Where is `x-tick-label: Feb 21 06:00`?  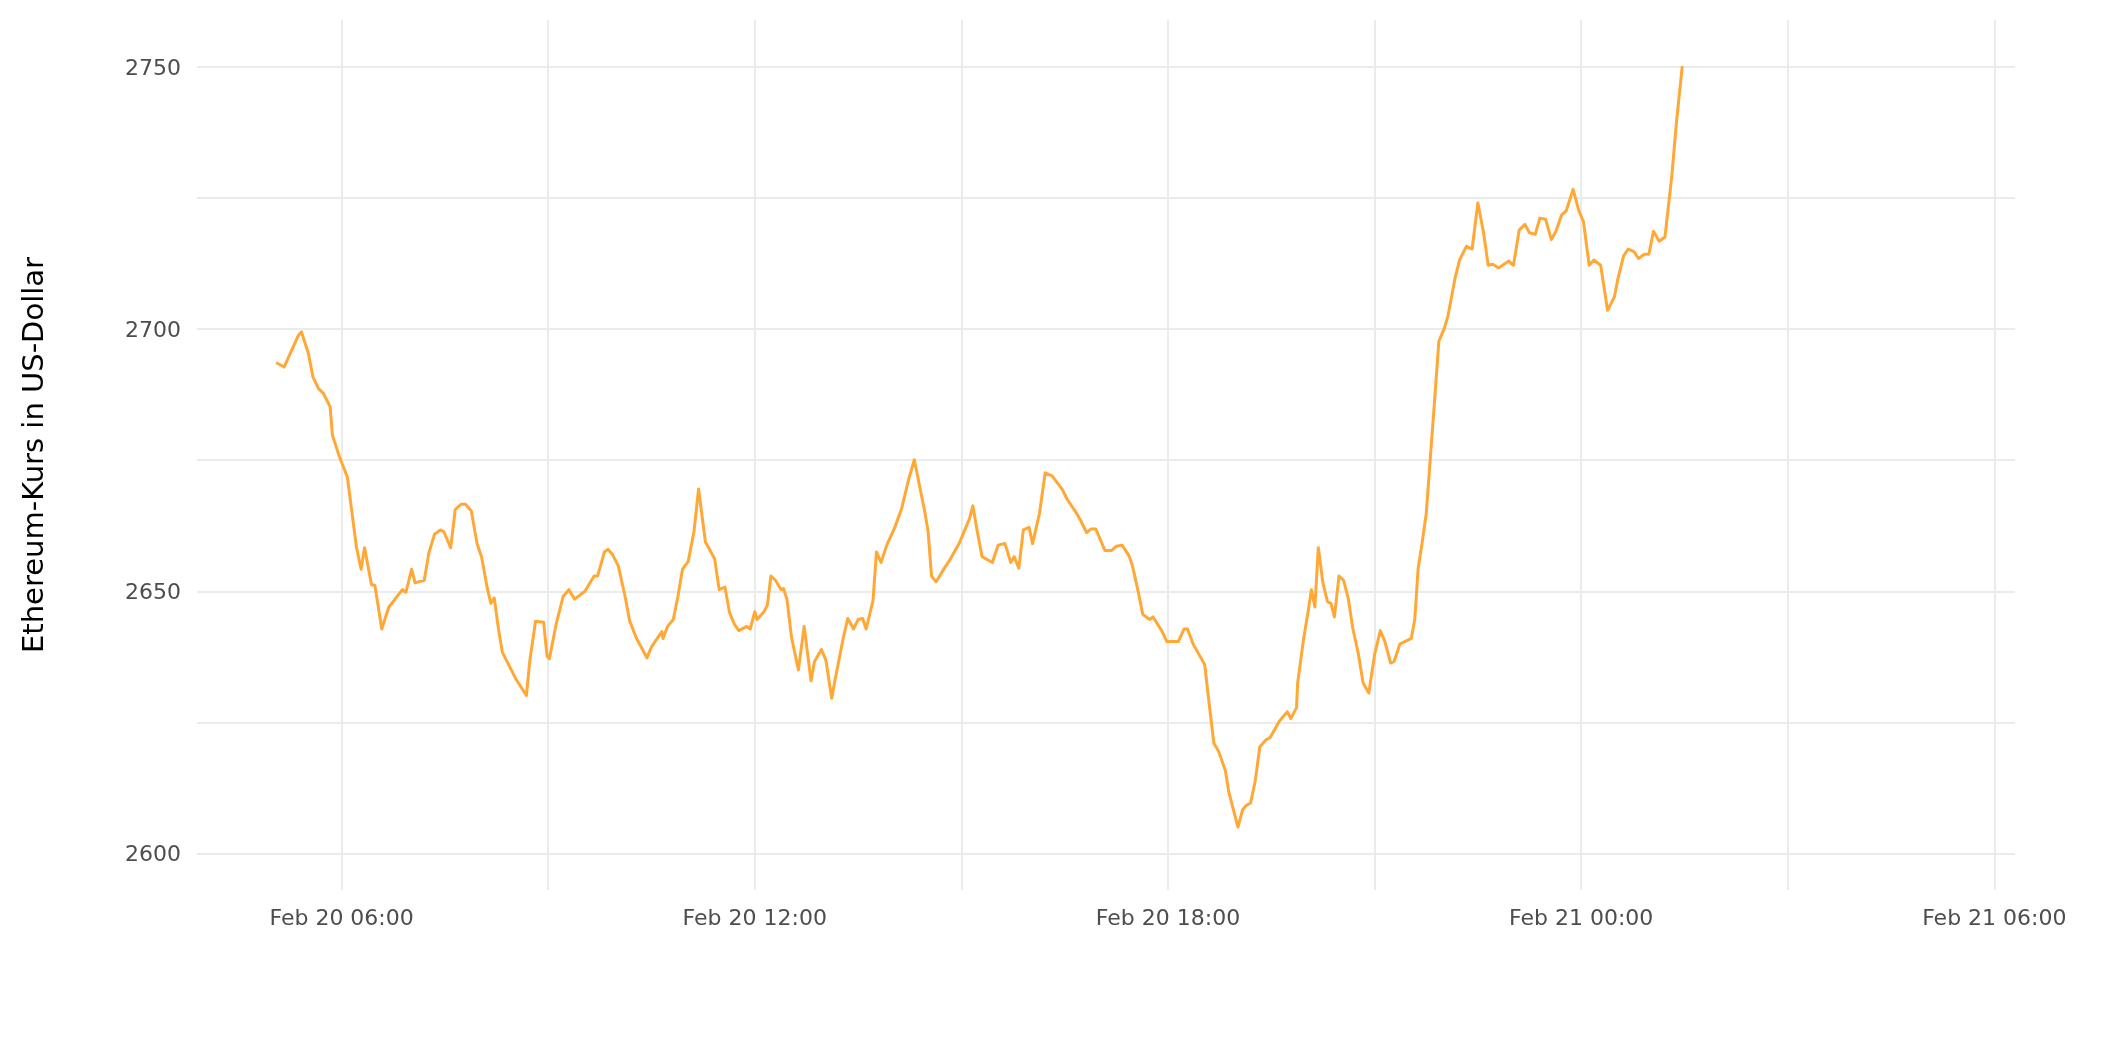
x-tick-label: Feb 21 06:00 is located at coordinates (1994, 917).